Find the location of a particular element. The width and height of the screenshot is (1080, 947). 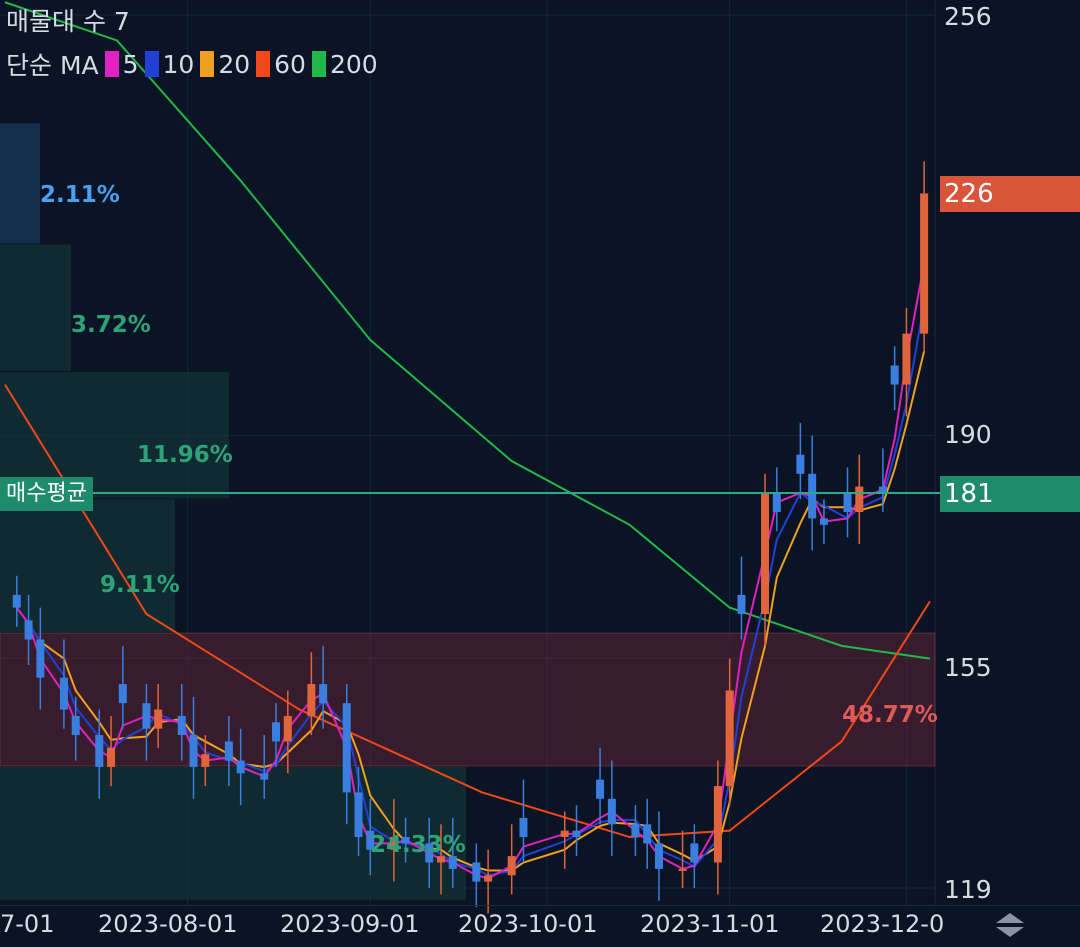

ma-legend: 단순 MA 5 10 20 60 200 is located at coordinates (192, 64).